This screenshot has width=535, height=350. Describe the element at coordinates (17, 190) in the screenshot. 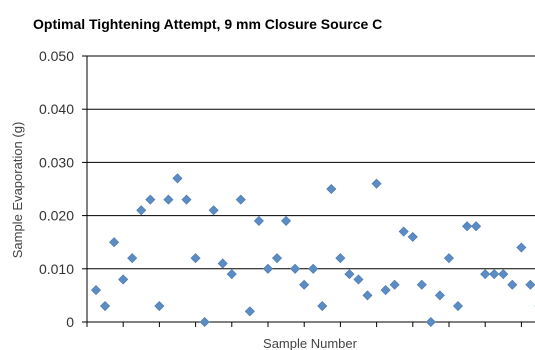

I see `y-axis-title: Sample Evaporation (g)` at that location.